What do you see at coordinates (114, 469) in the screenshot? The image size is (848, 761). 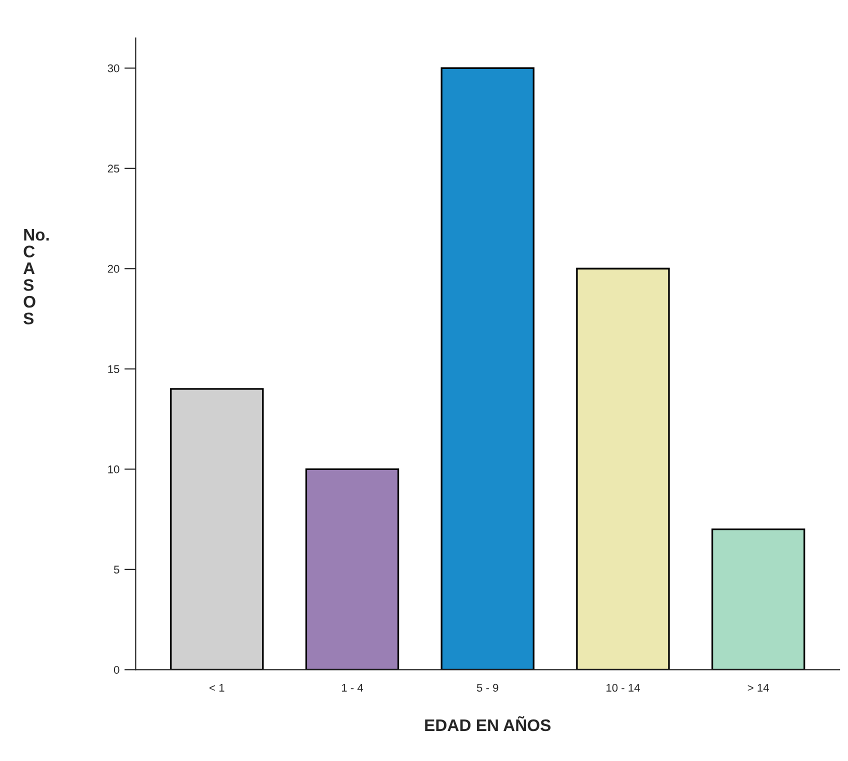 I see `y-tick-label: 10` at bounding box center [114, 469].